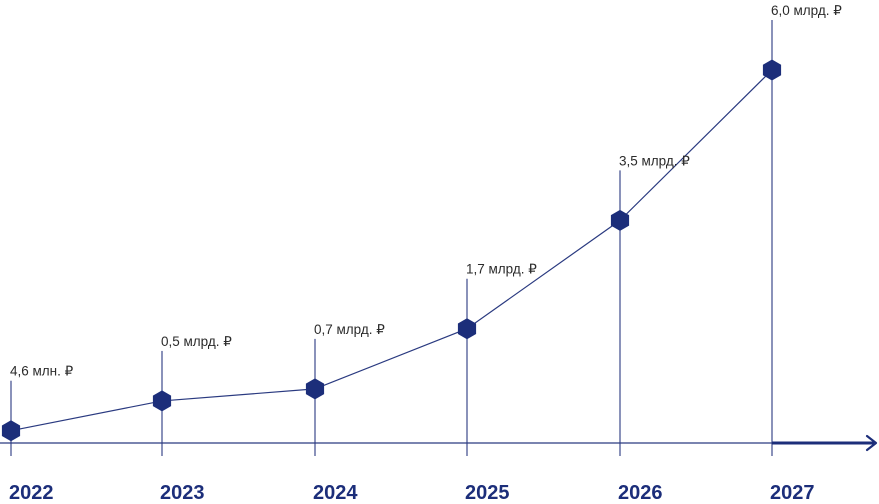  What do you see at coordinates (772, 70) in the screenshot?
I see `marker-2027` at bounding box center [772, 70].